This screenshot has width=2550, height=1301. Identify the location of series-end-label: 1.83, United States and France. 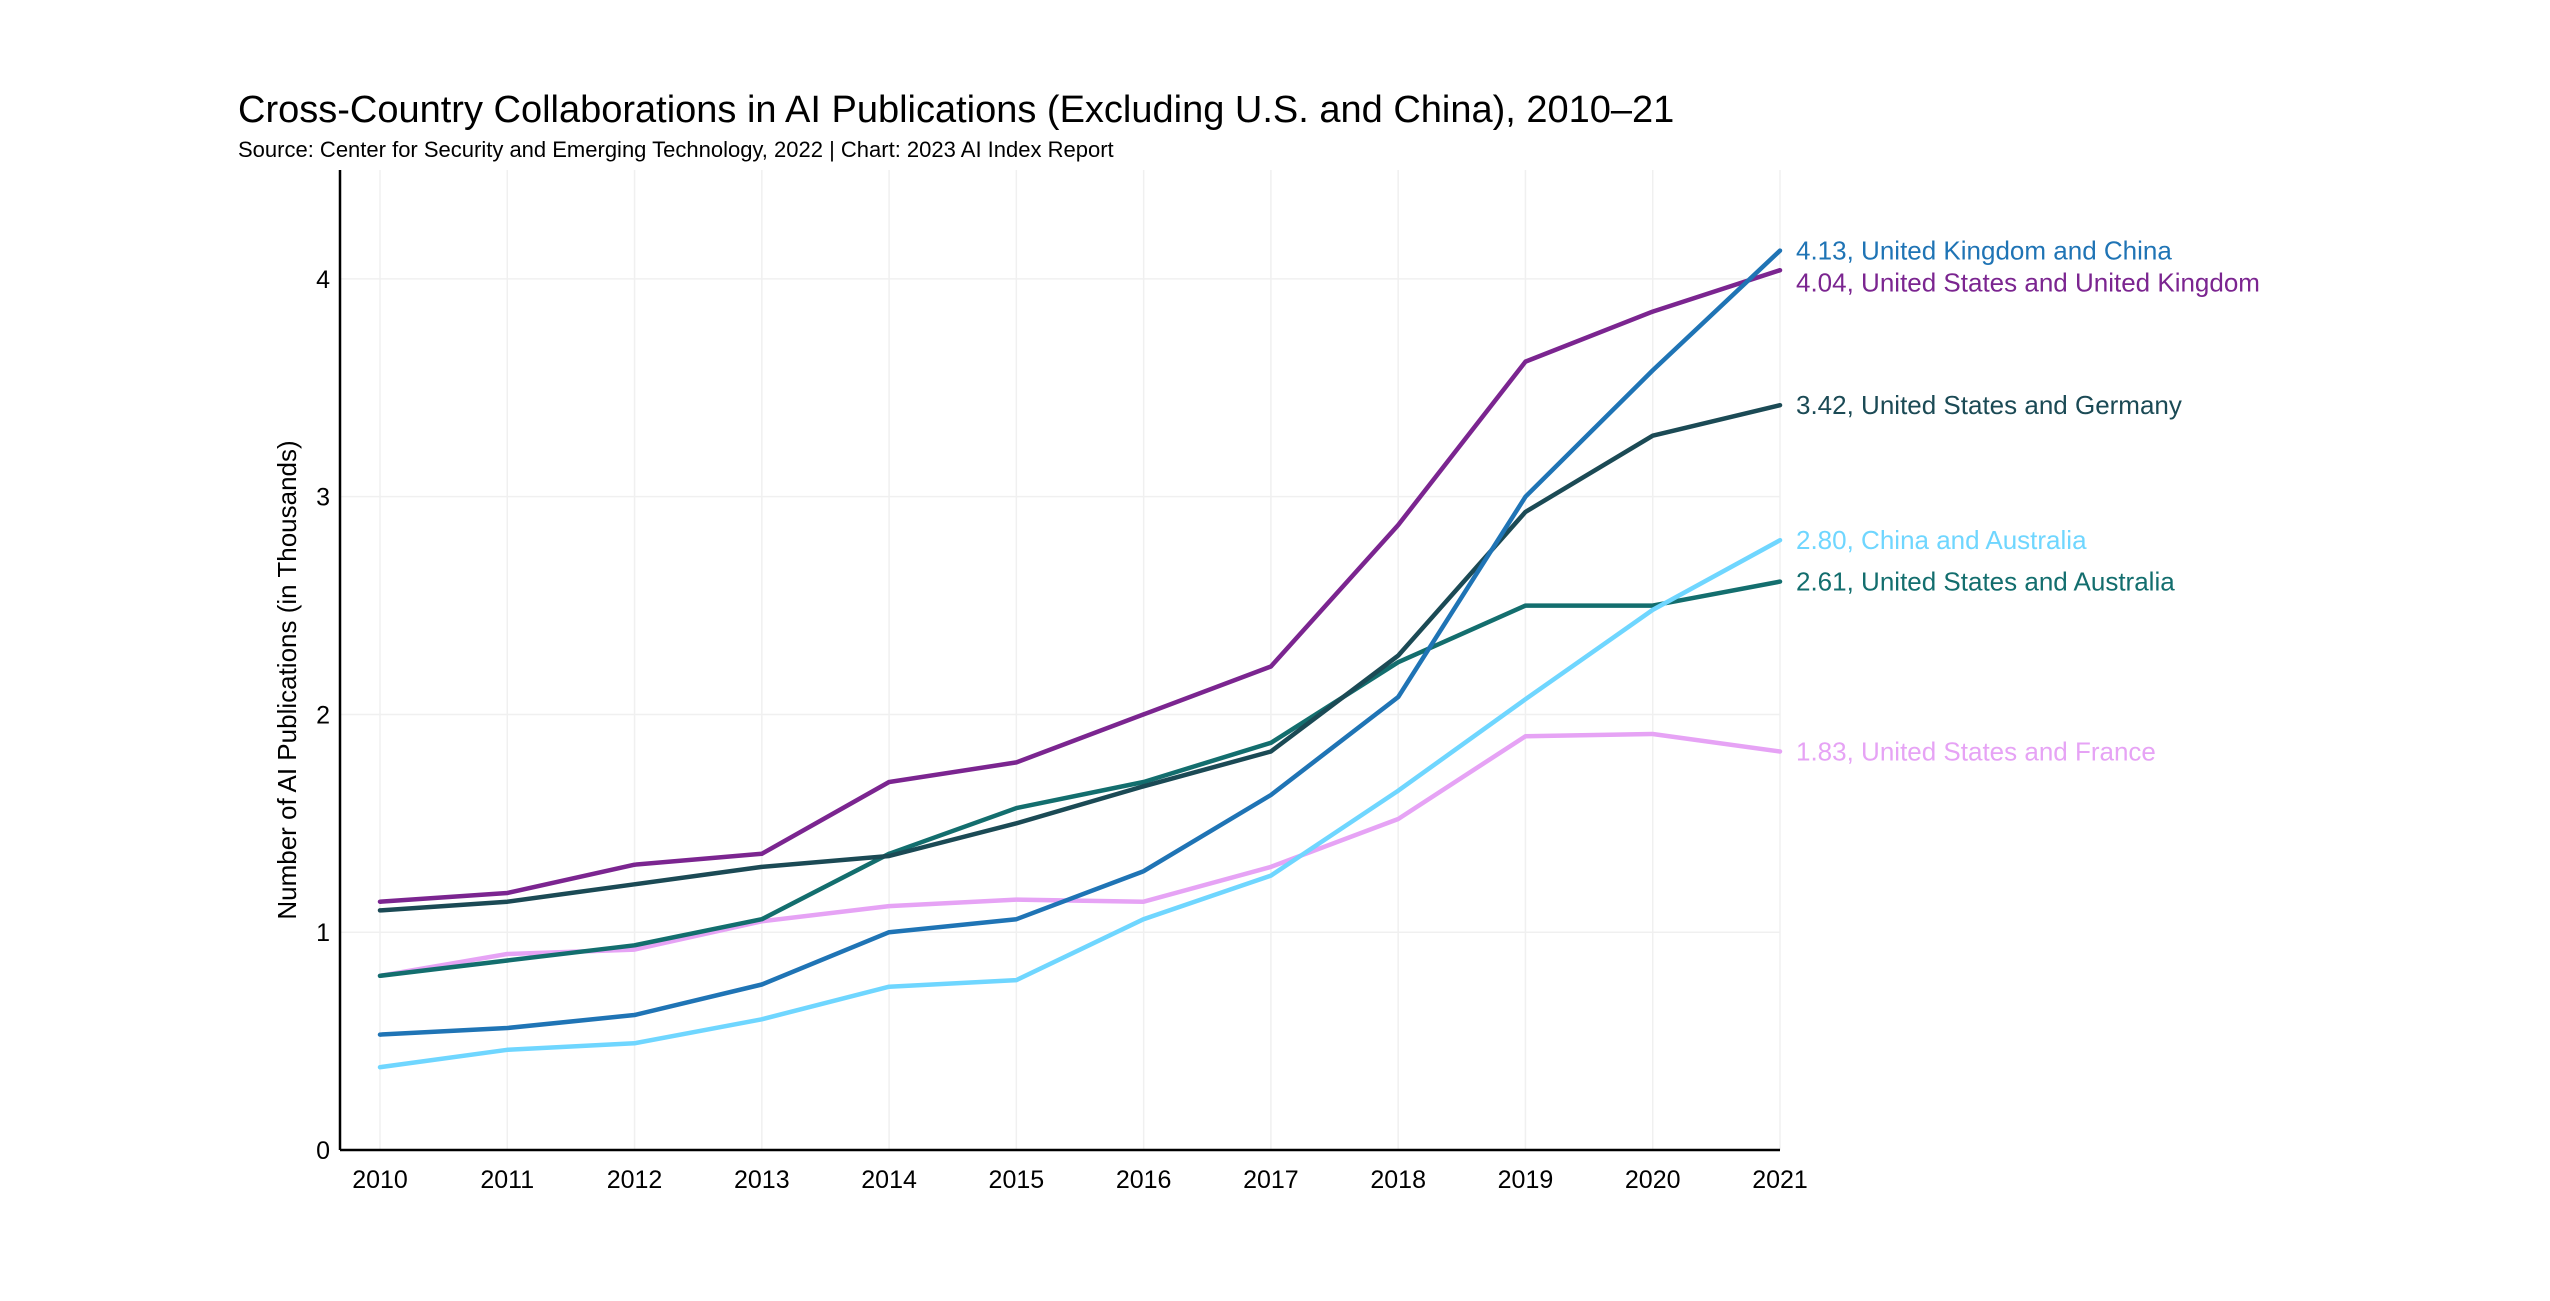
(1976, 751).